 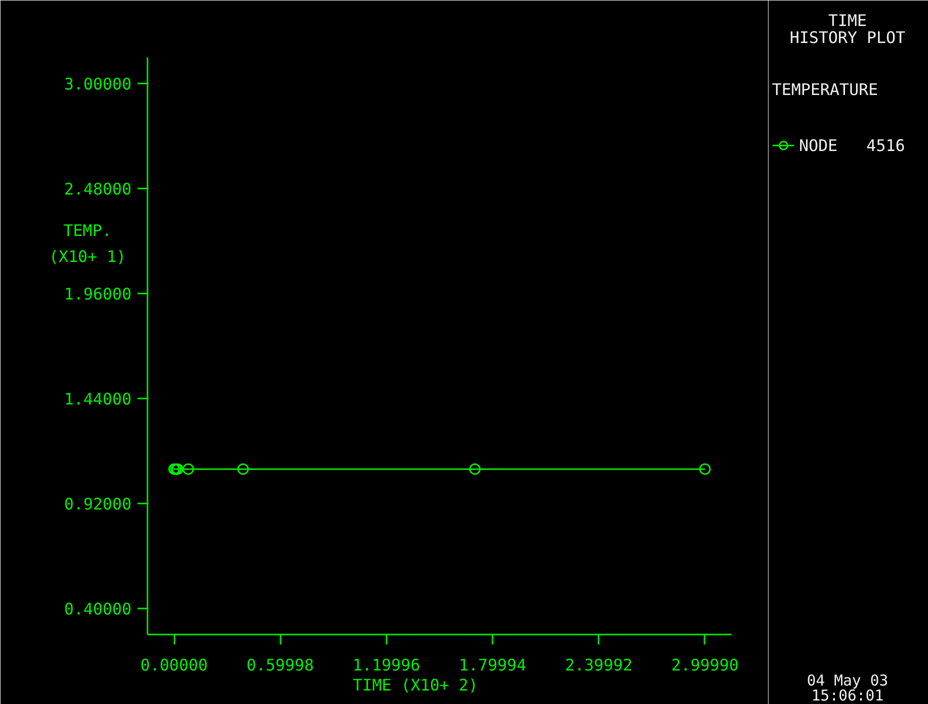 I want to click on y-tick-label: 3.00000, so click(x=98, y=84).